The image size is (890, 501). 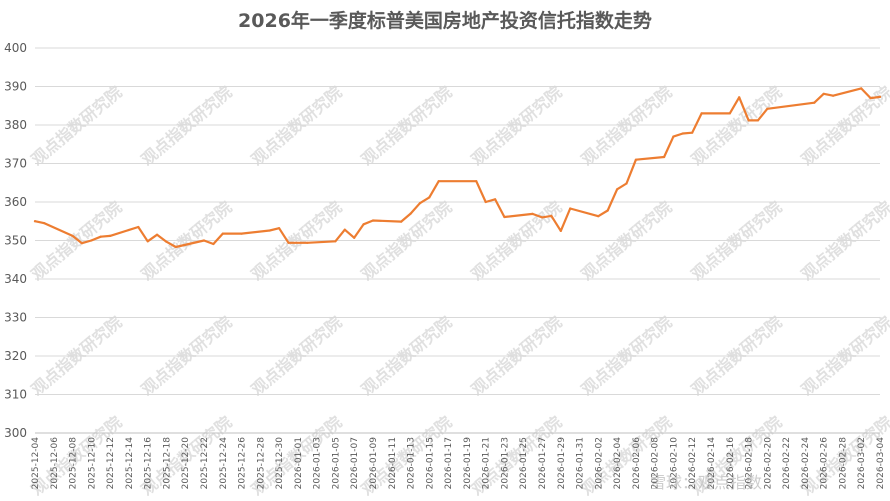 What do you see at coordinates (111, 463) in the screenshot?
I see `x-tick-label: 2025-12-12` at bounding box center [111, 463].